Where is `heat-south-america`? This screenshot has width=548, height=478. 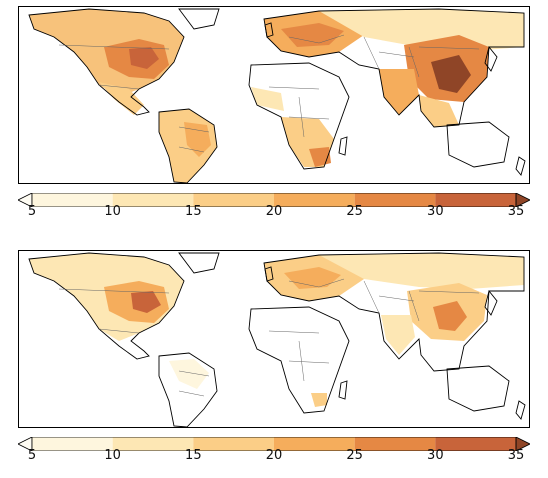 heat-south-america is located at coordinates (189, 374).